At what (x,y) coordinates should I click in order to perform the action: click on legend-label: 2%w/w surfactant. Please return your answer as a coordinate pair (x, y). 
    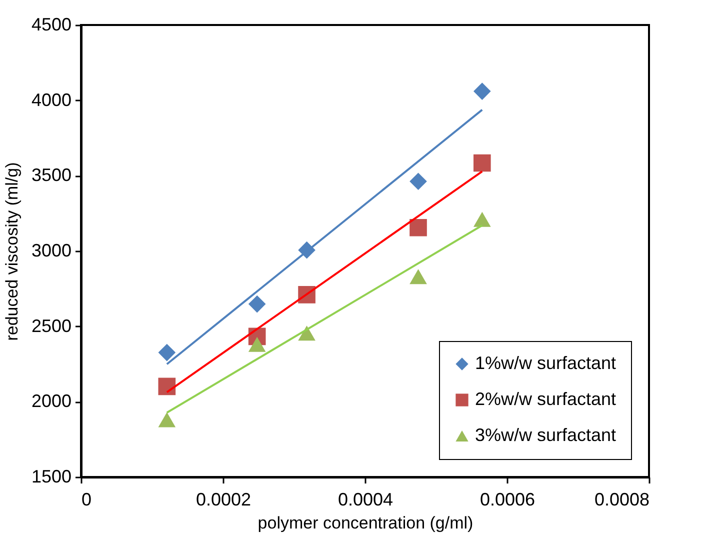
    Looking at the image, I should click on (545, 399).